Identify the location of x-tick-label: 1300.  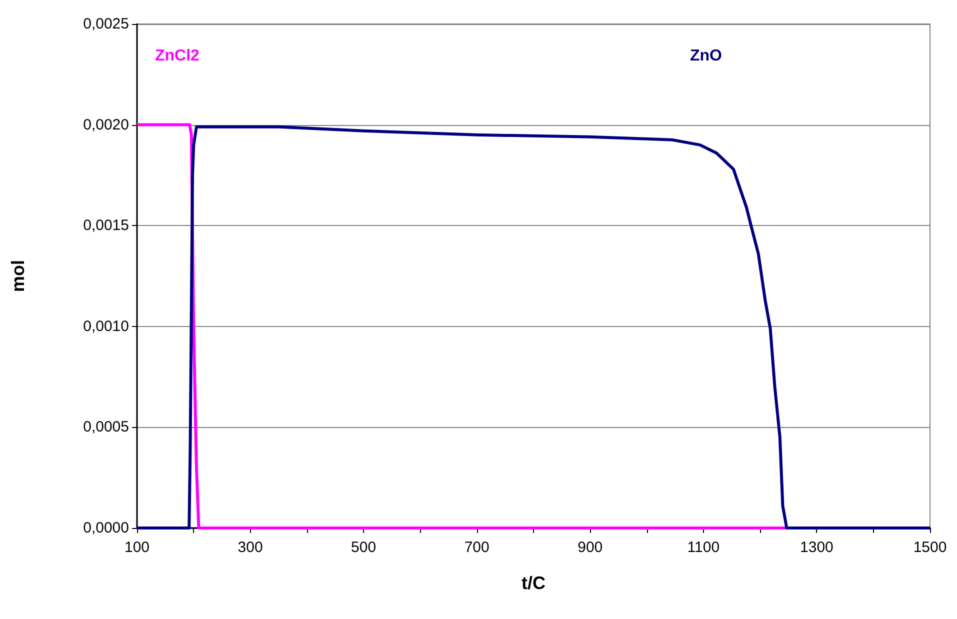
(817, 547).